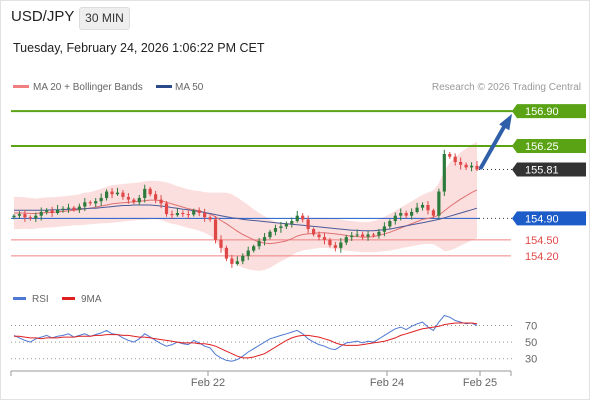 This screenshot has height=400, width=590. What do you see at coordinates (21, 86) in the screenshot?
I see `bollinger-legend-swatch` at bounding box center [21, 86].